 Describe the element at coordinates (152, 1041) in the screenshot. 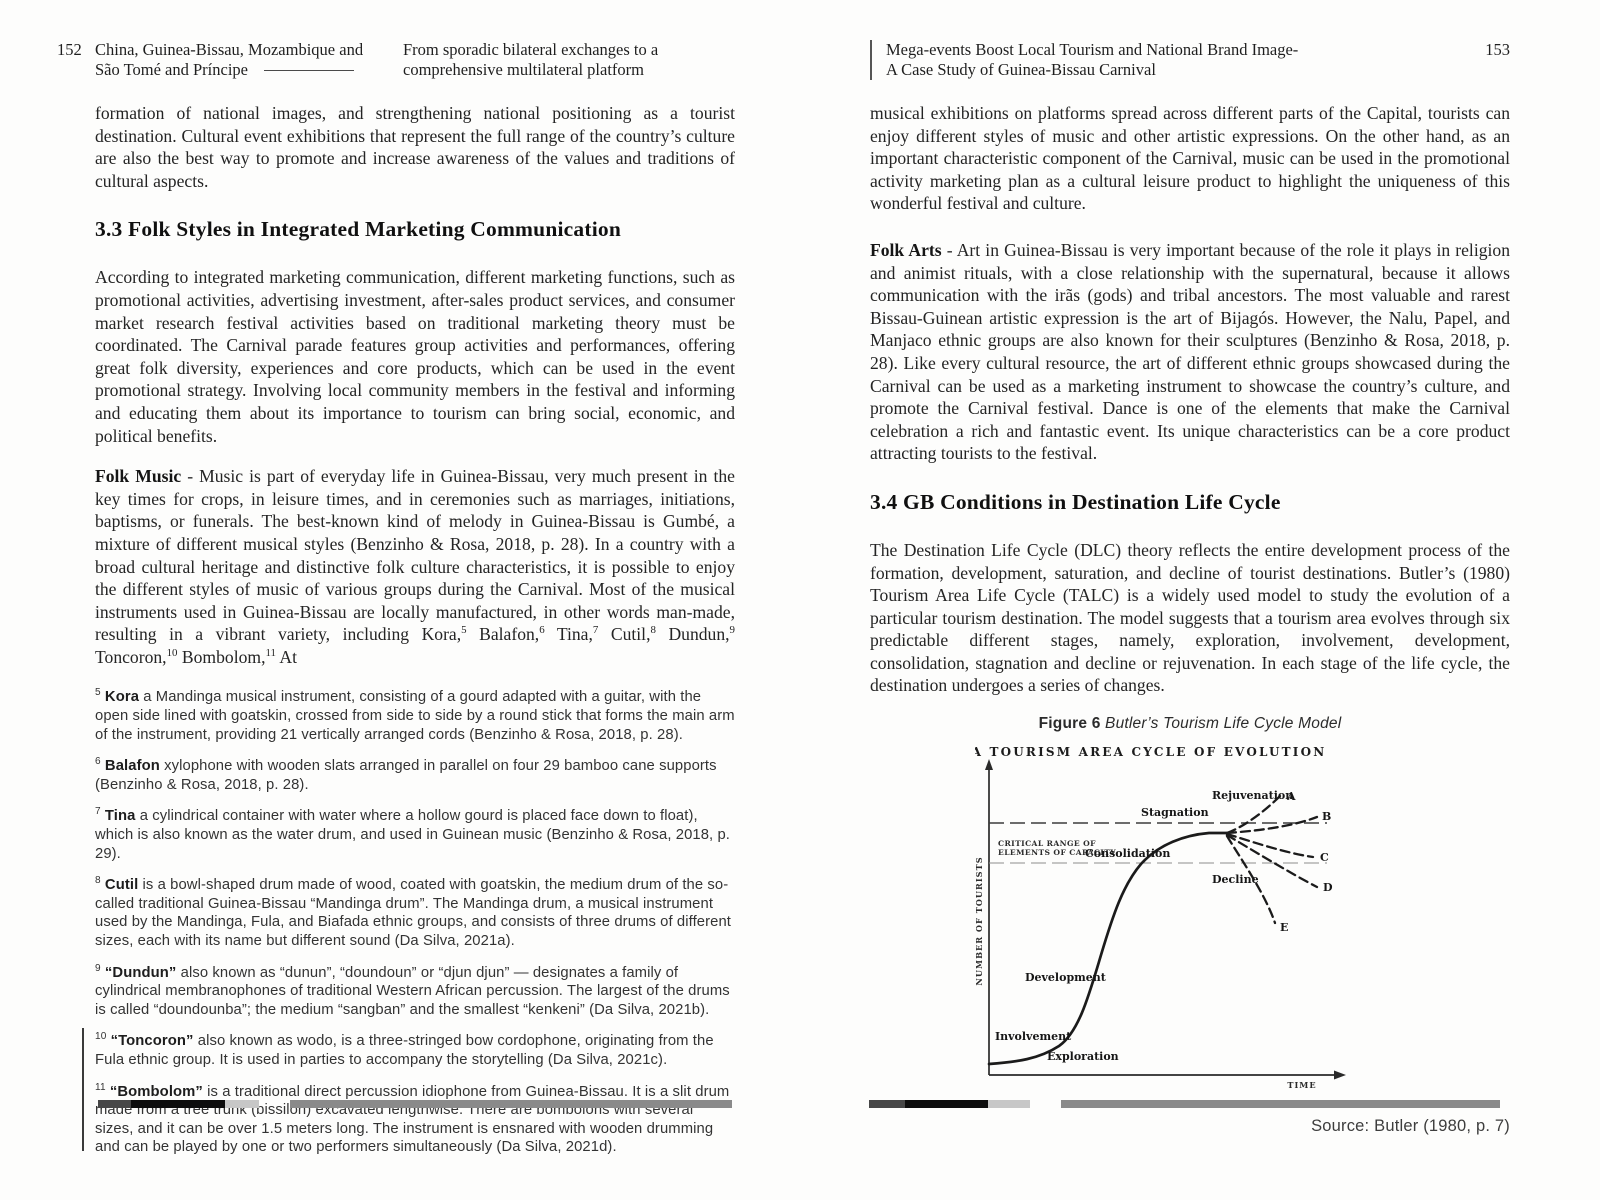

I see `footnote-term: “Toncoron”` at that location.